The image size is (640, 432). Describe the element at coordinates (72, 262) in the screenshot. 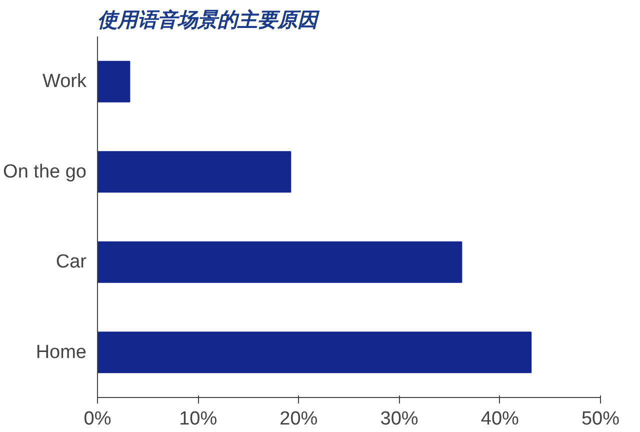

I see `y-tick-label: Car` at that location.